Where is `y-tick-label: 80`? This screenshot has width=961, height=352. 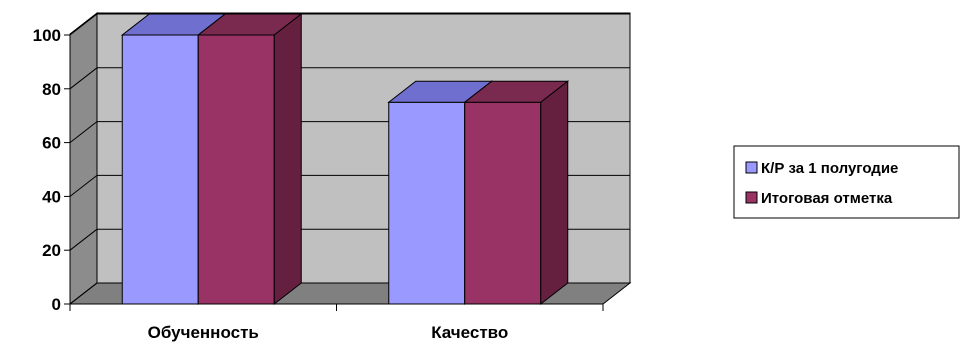 y-tick-label: 80 is located at coordinates (51, 89).